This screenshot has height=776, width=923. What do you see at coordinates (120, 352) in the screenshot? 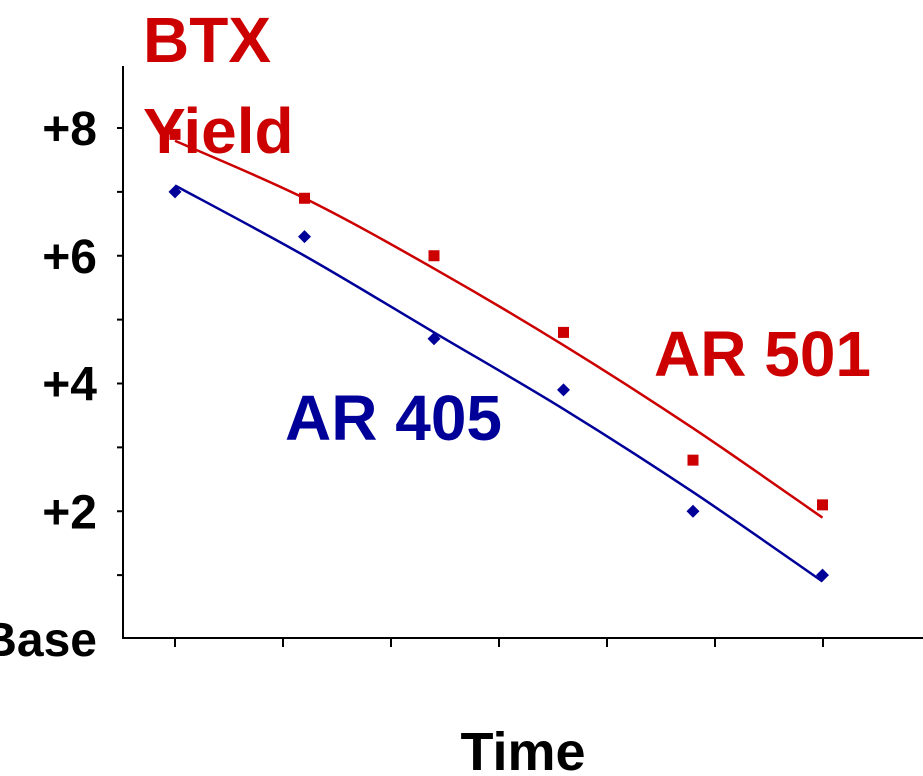
I see `y-axis` at bounding box center [120, 352].